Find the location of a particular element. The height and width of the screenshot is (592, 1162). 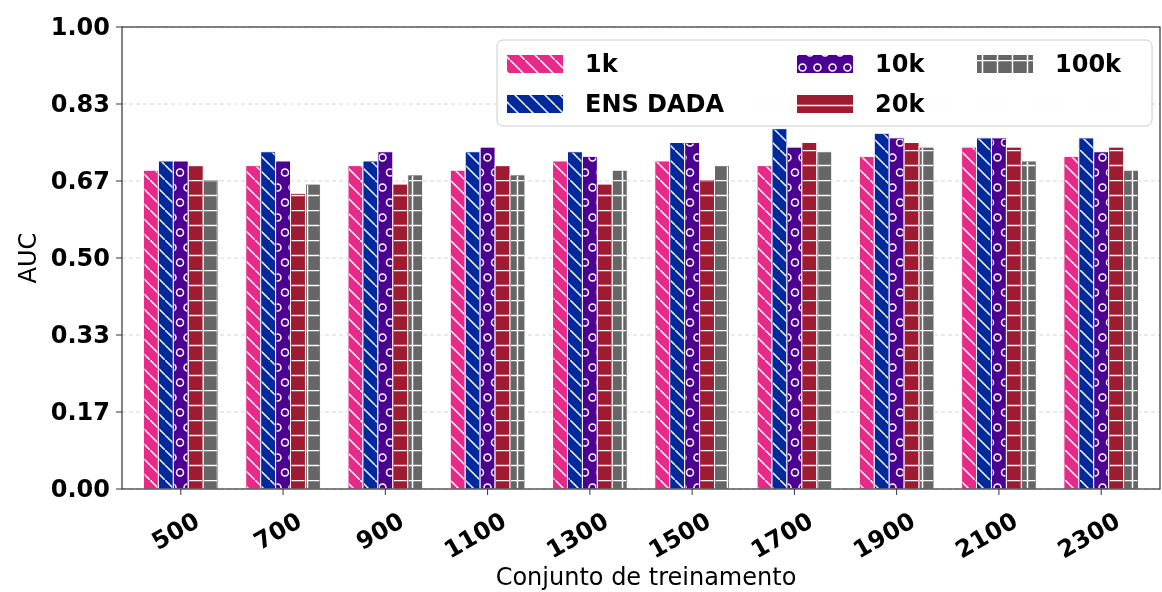

x-tick-label: 500 is located at coordinates (175, 531).